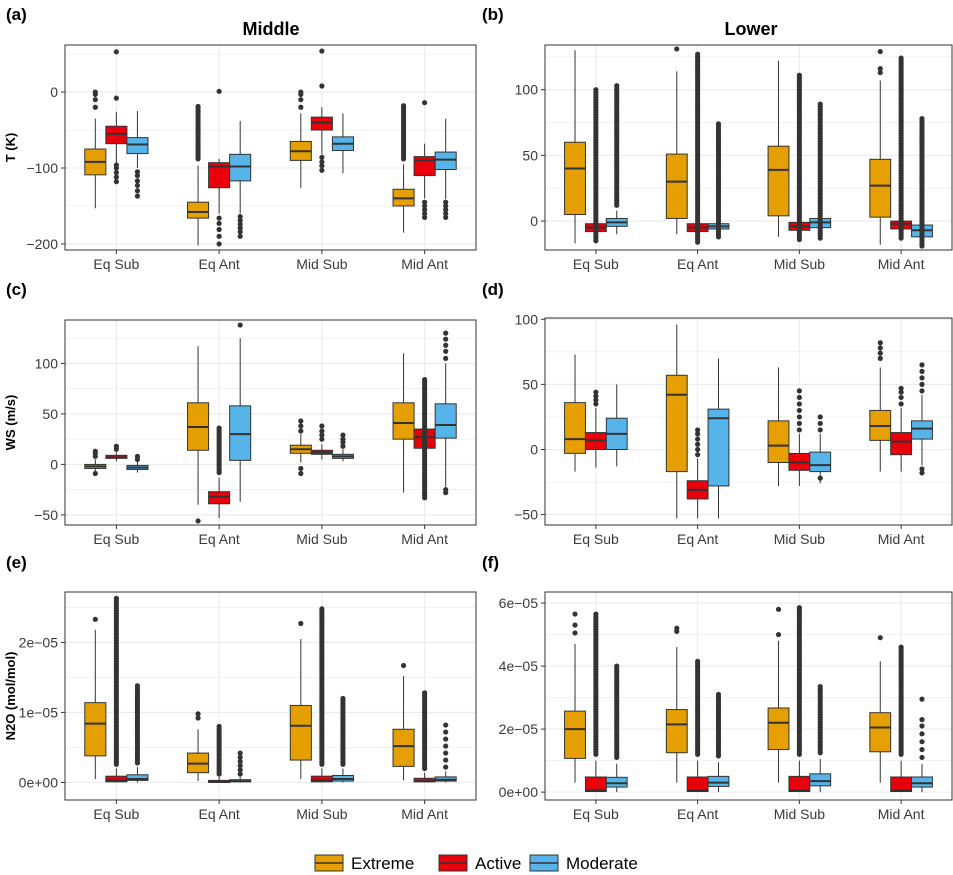 The width and height of the screenshot is (953, 875). Describe the element at coordinates (424, 539) in the screenshot. I see `x-tick-label: Mid Ant` at that location.